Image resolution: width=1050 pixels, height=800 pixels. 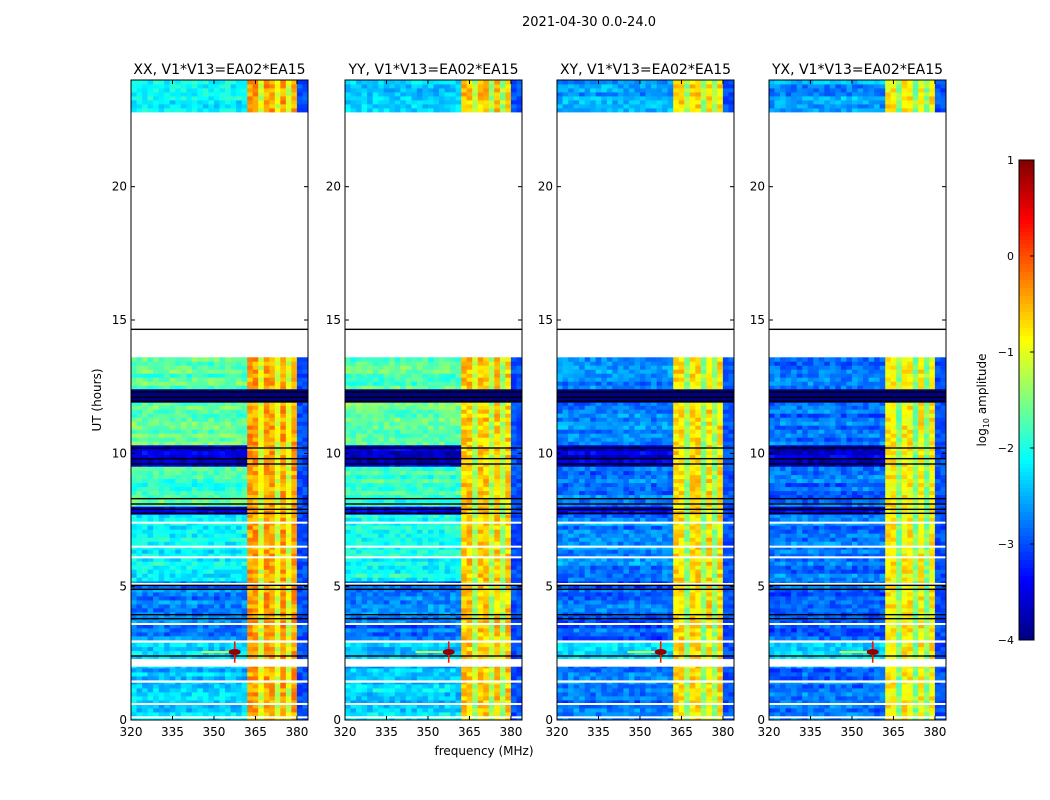 I want to click on flagged-row, so click(x=219, y=717).